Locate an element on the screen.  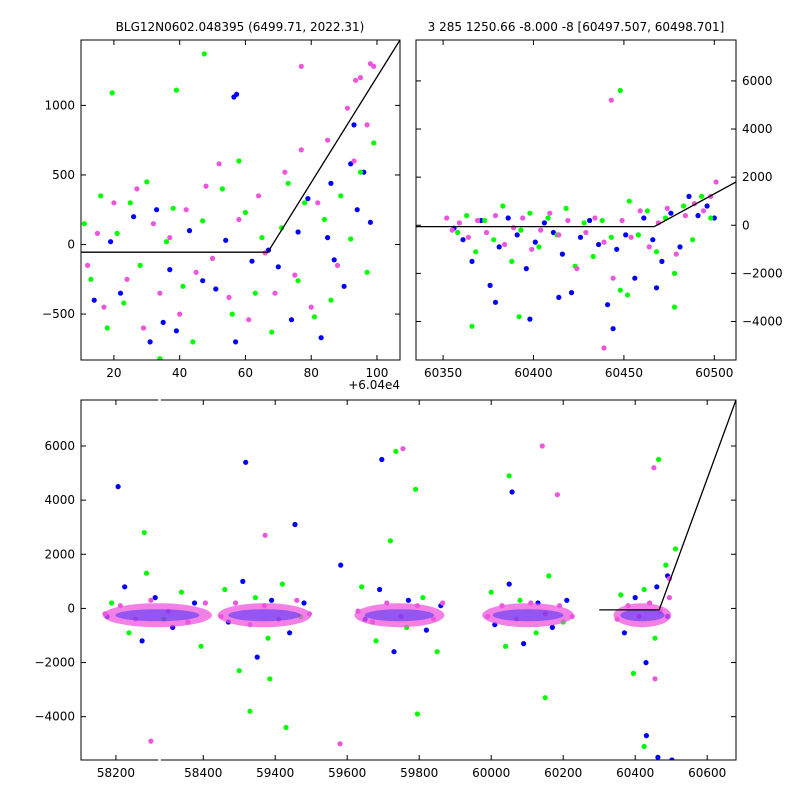
y-tick-label: 2000 is located at coordinates (757, 177).